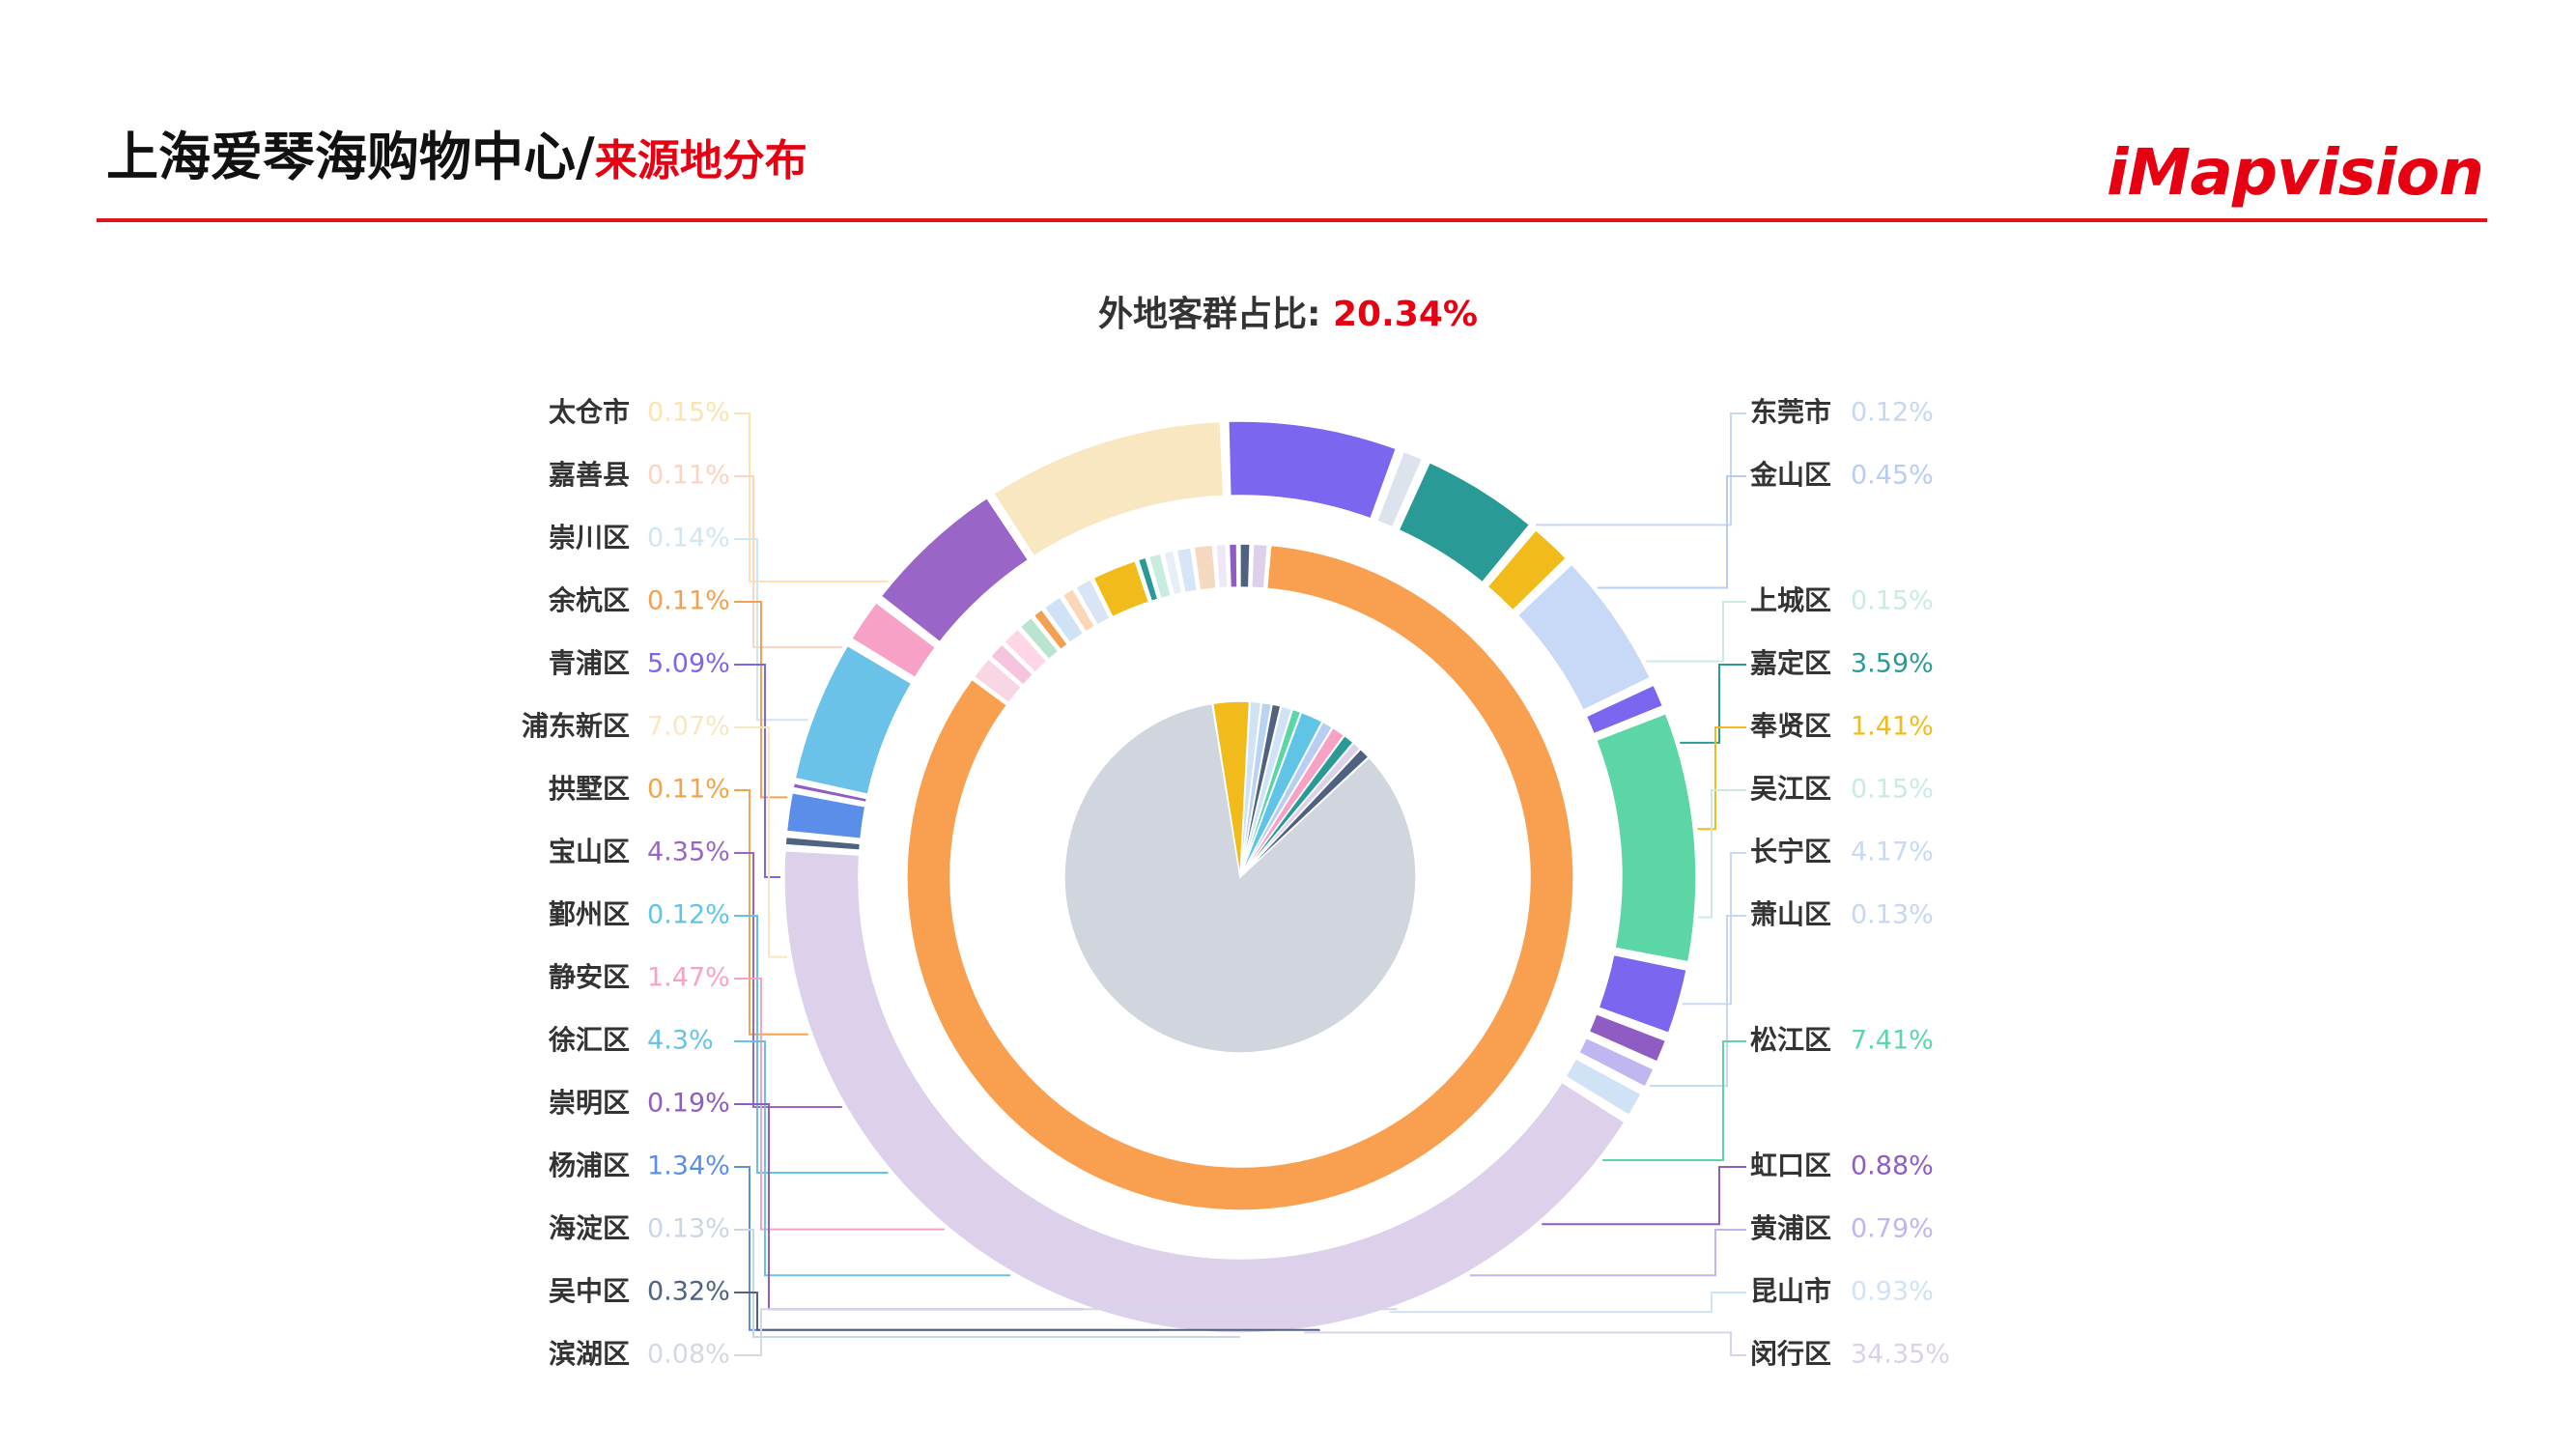  What do you see at coordinates (1405, 314) in the screenshot?
I see `subtitle-value: 20.34%` at bounding box center [1405, 314].